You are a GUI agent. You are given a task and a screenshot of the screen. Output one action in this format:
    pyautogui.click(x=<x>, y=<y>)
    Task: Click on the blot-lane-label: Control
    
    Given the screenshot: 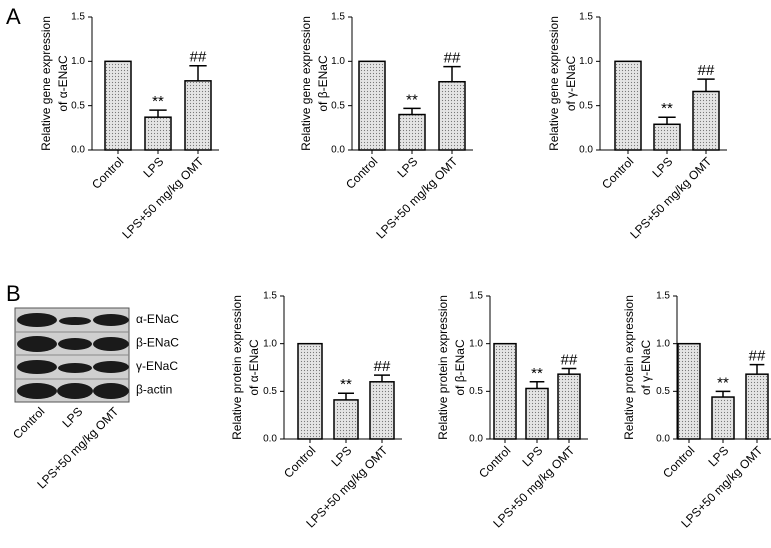 What is the action you would take?
    pyautogui.click(x=28, y=422)
    